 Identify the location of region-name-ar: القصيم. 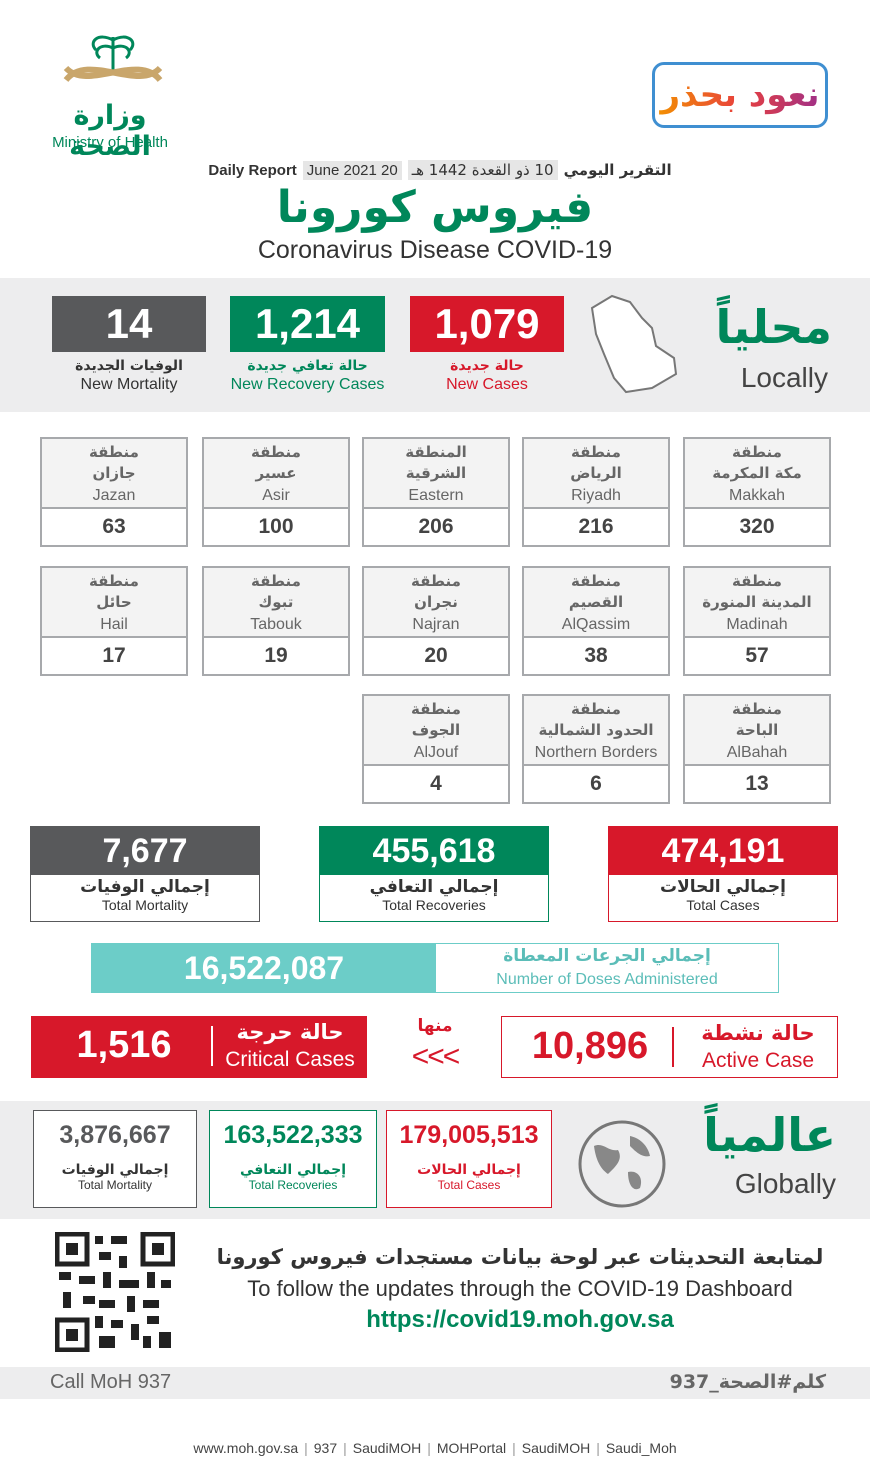
(596, 602).